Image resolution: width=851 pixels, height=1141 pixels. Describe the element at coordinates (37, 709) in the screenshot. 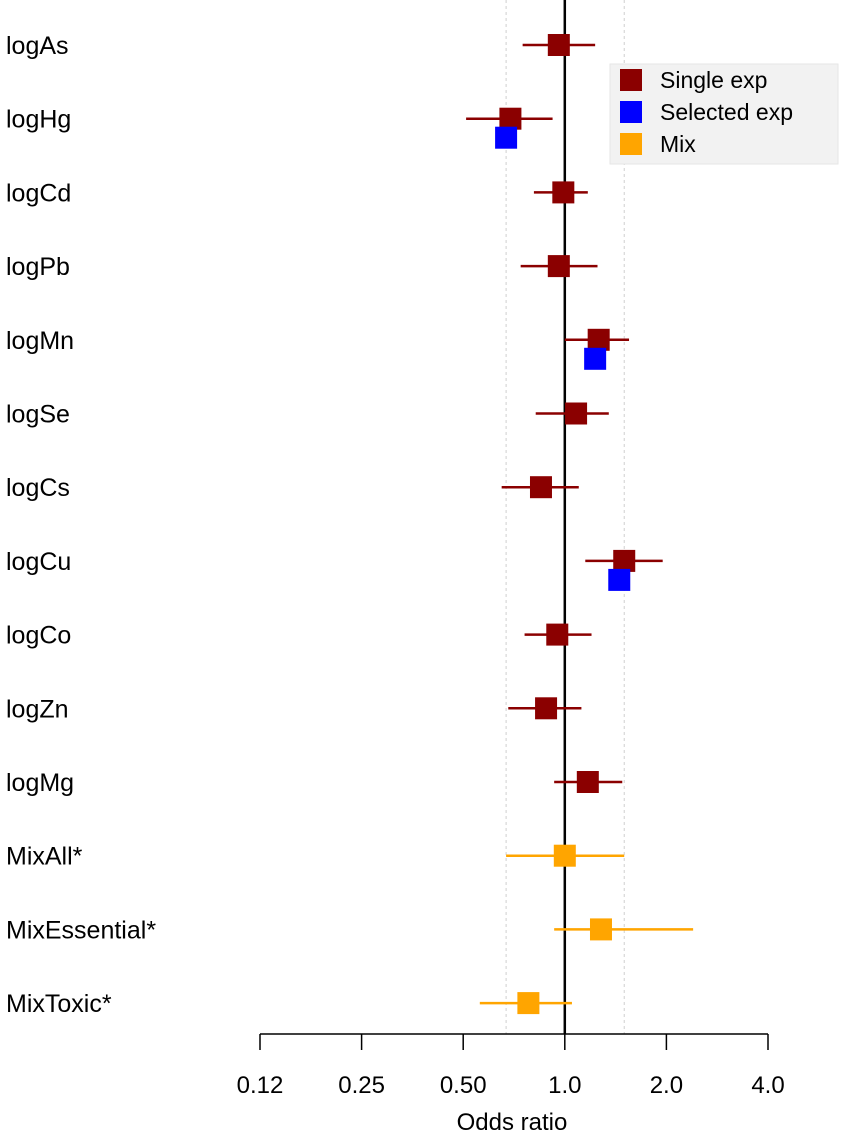

I see `row-label: logZn` at that location.